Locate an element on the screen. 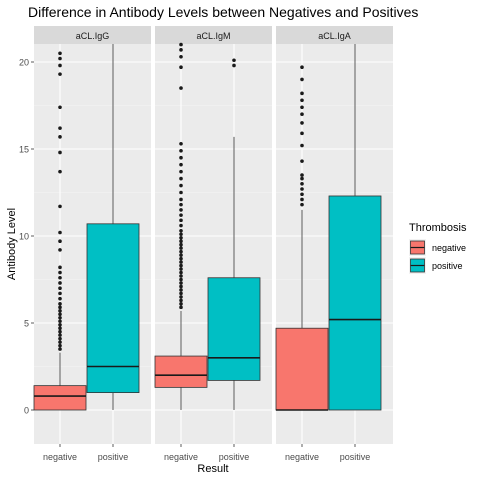  facet-strip-label: aCL.IgM is located at coordinates (213, 36).